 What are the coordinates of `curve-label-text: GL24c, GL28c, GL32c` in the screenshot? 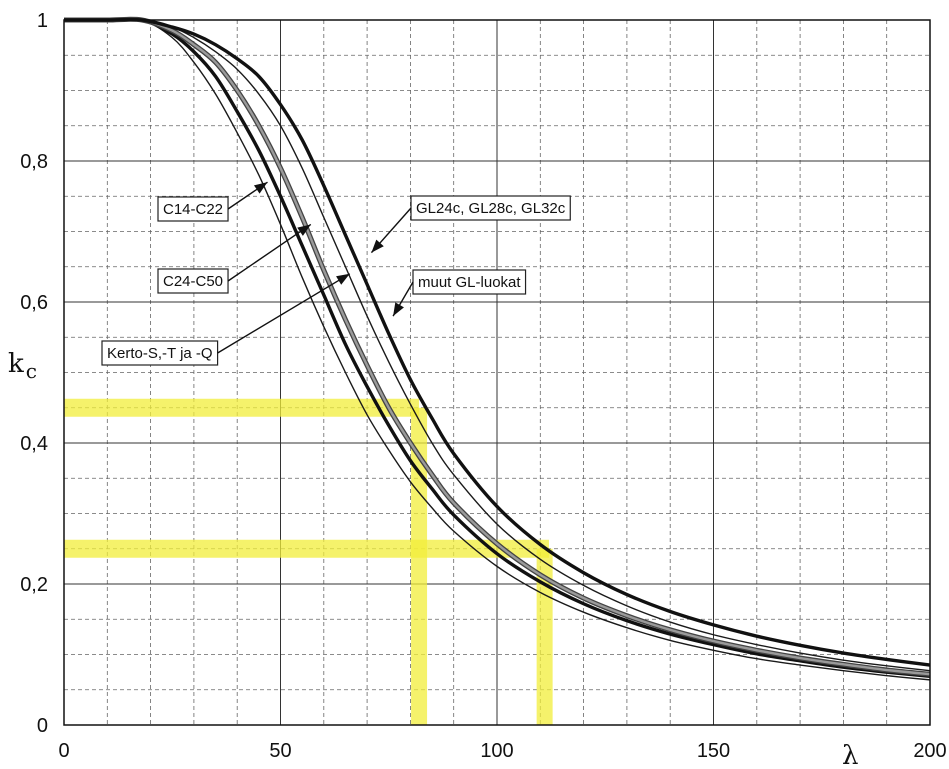 It's located at (491, 208).